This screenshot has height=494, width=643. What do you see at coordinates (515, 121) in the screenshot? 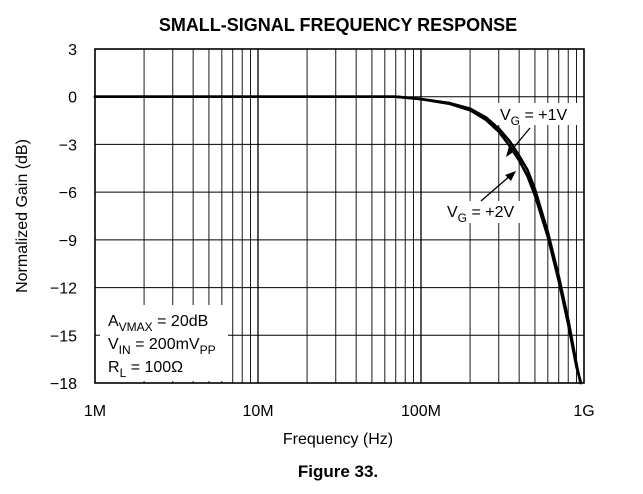
I see `vg1-label-sub: G` at bounding box center [515, 121].